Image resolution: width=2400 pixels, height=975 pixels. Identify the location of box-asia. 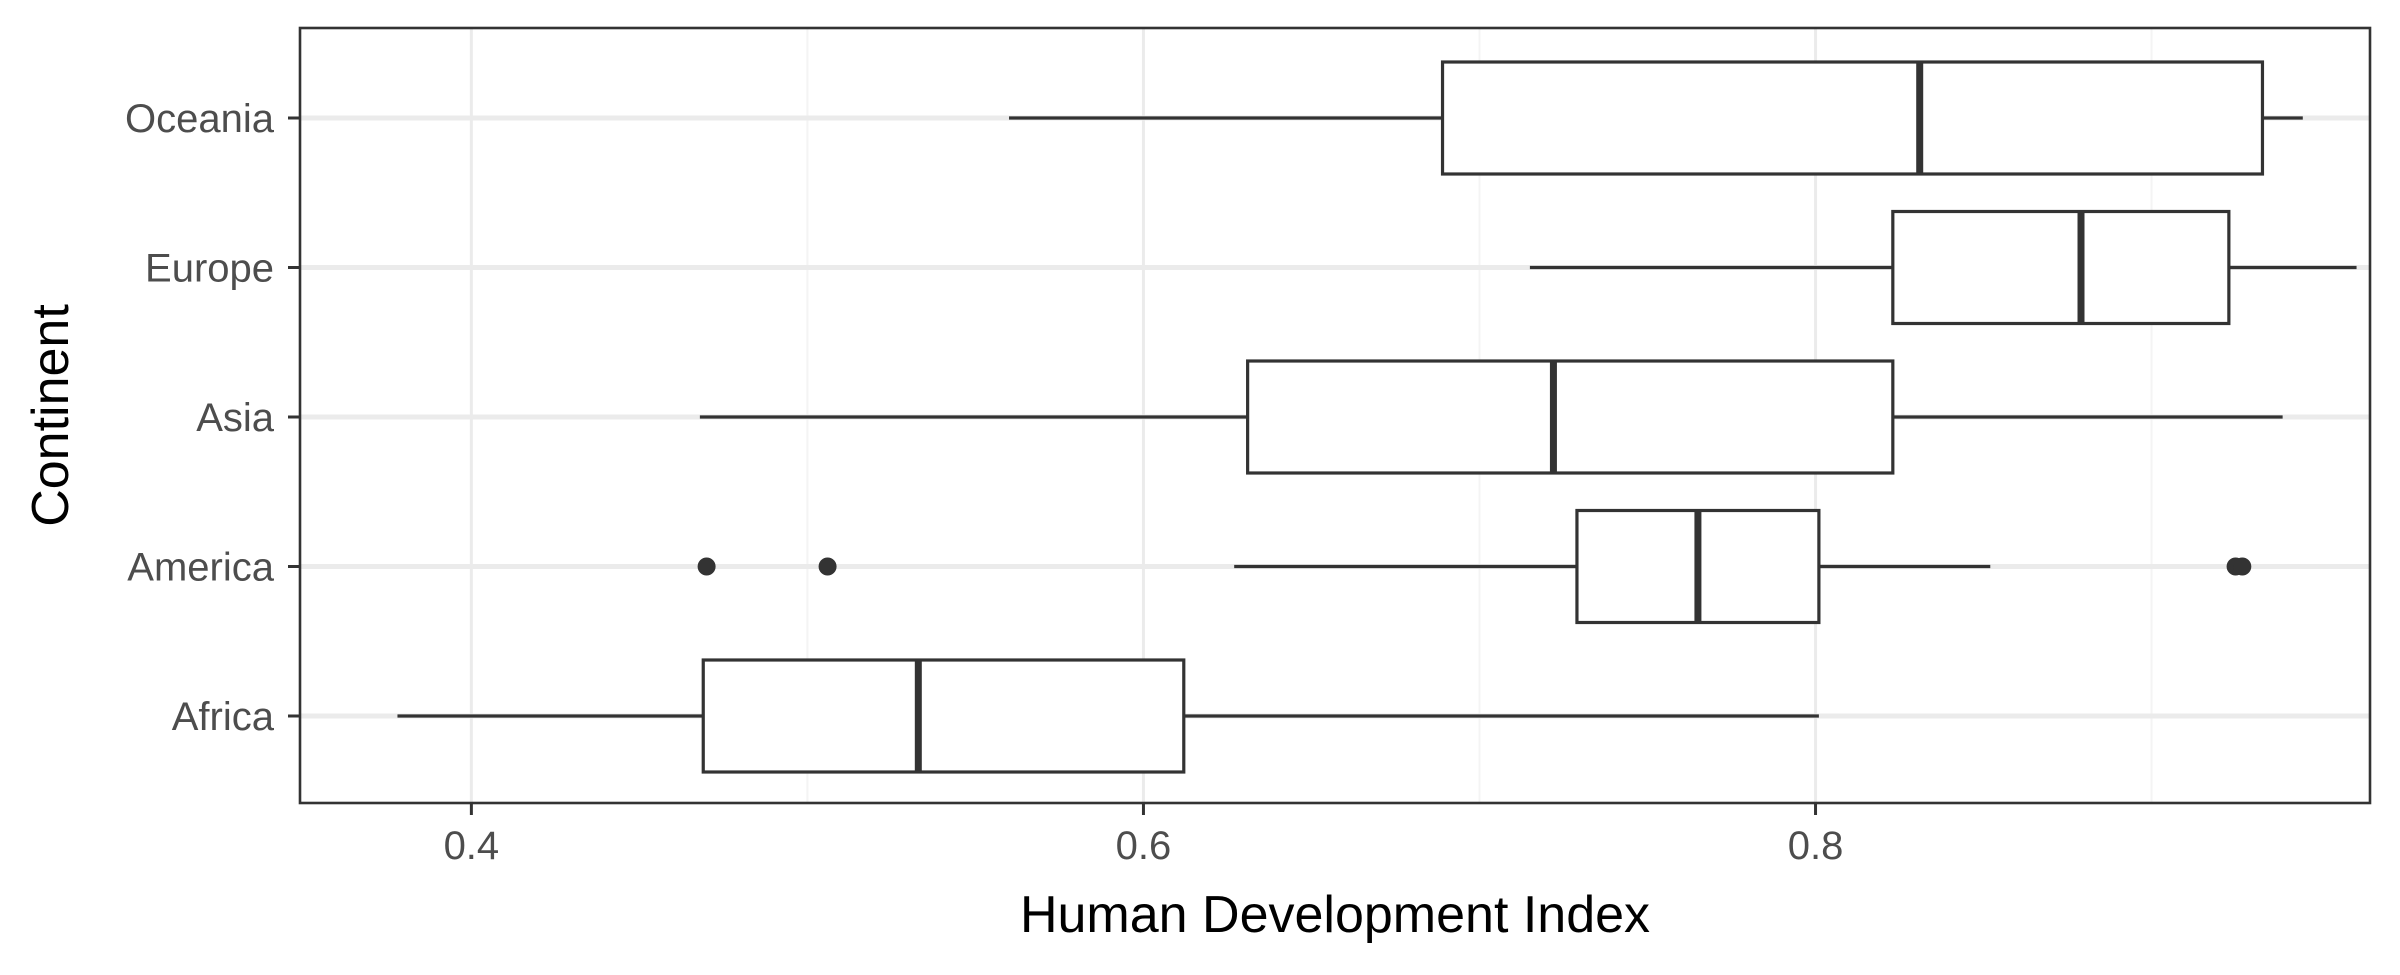
(1491, 417).